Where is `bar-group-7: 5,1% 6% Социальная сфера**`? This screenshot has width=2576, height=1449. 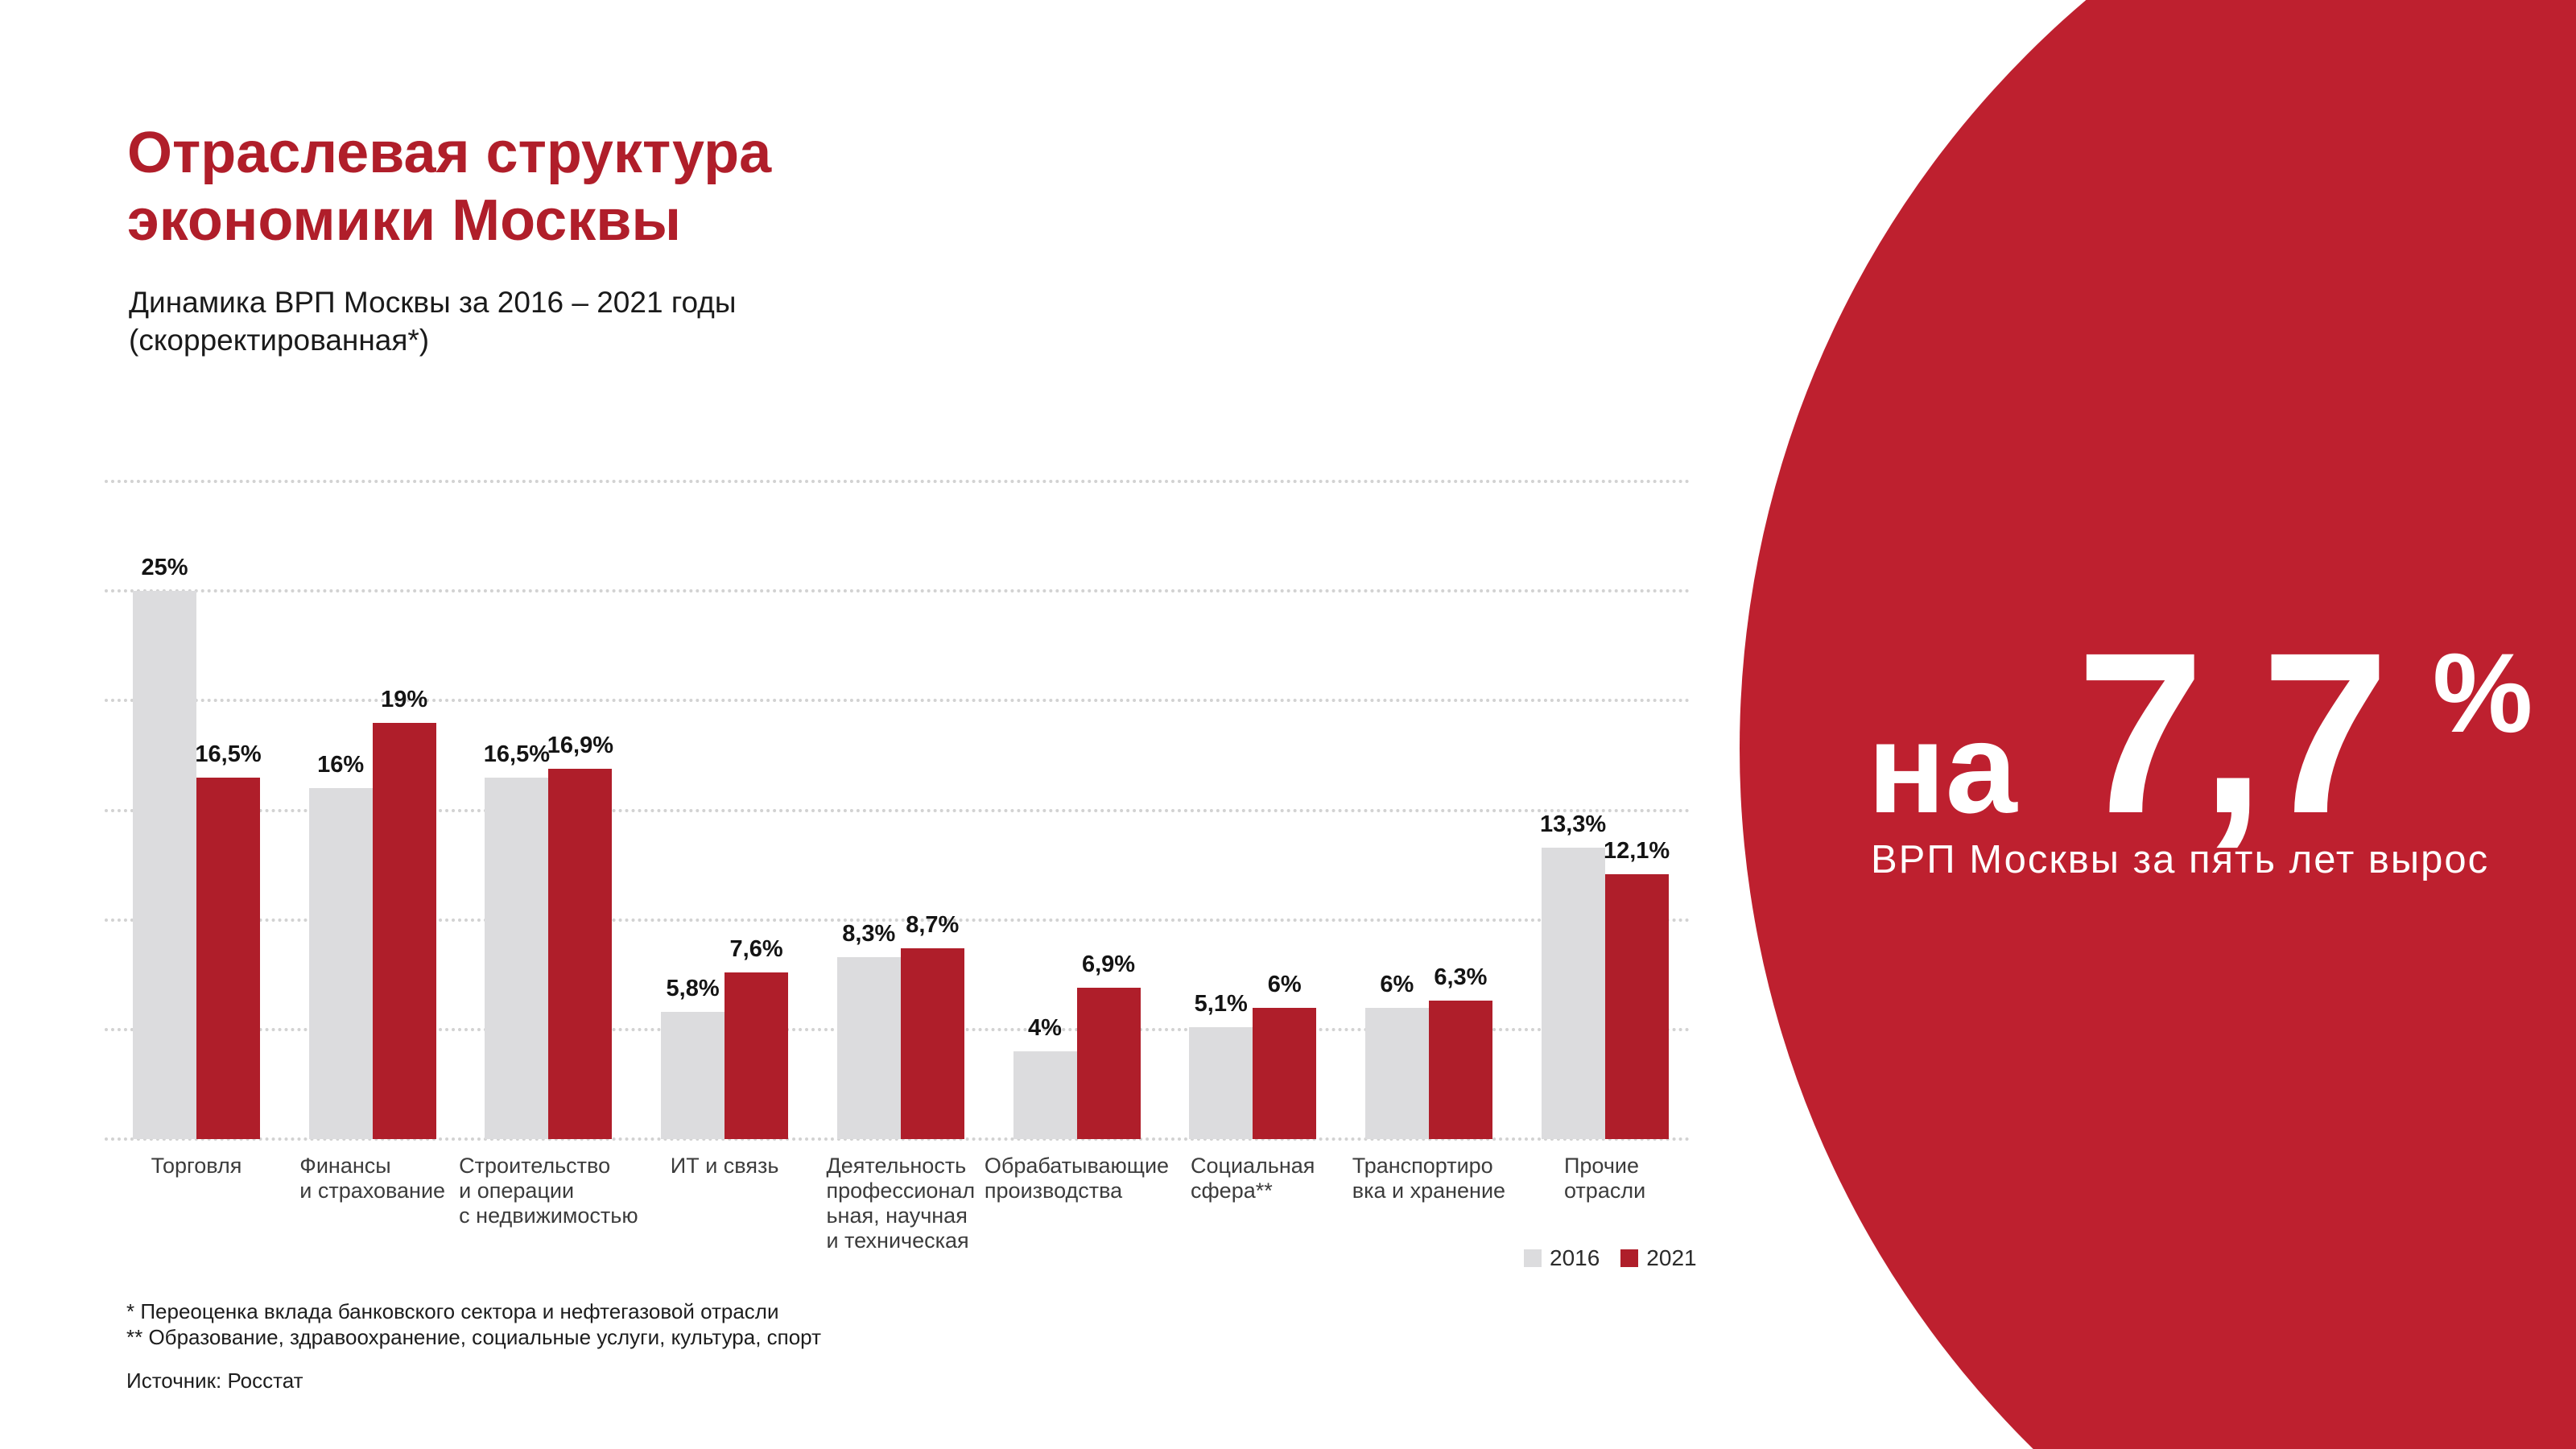 bar-group-7: 5,1% 6% Социальная сфера** is located at coordinates (1253, 842).